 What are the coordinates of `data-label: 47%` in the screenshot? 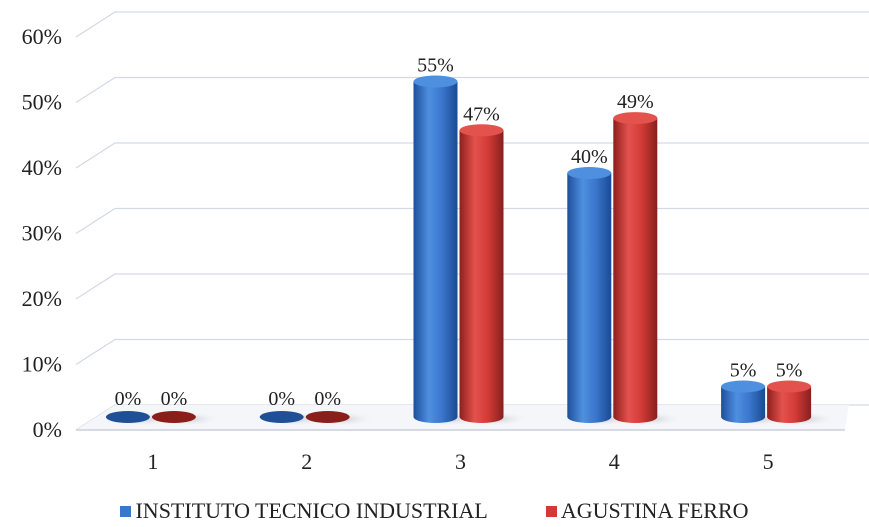 It's located at (481, 114).